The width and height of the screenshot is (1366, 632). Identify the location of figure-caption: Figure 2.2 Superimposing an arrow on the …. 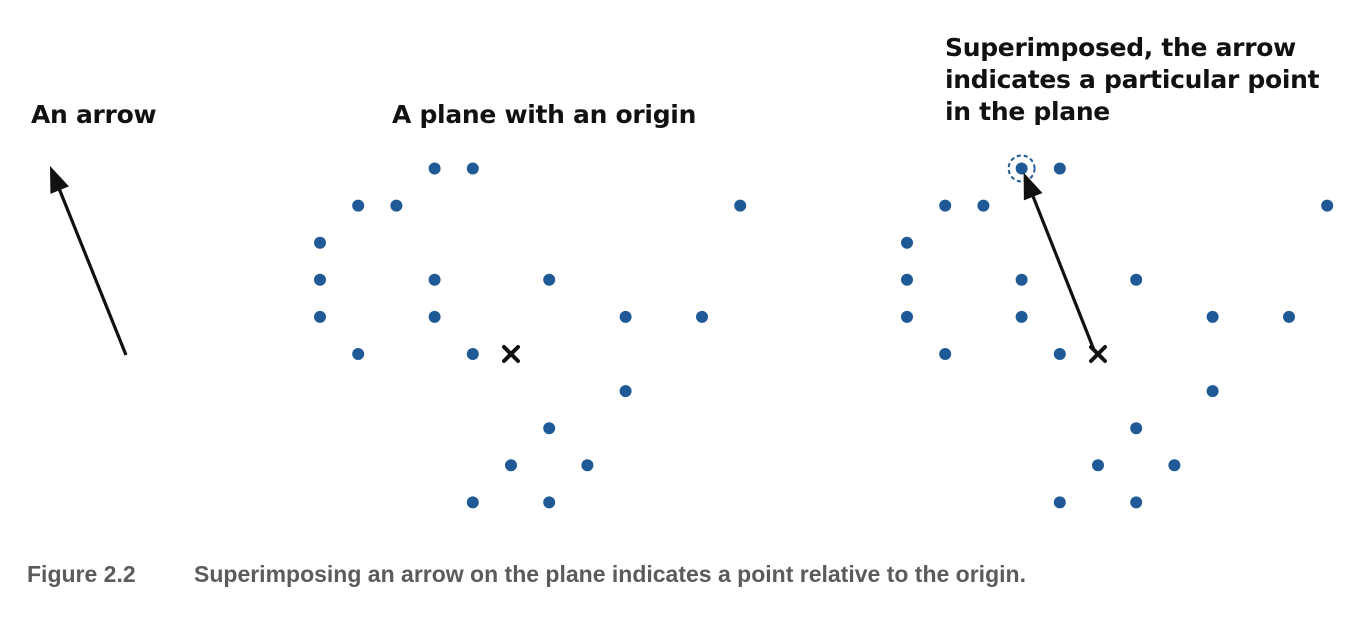
(526, 574).